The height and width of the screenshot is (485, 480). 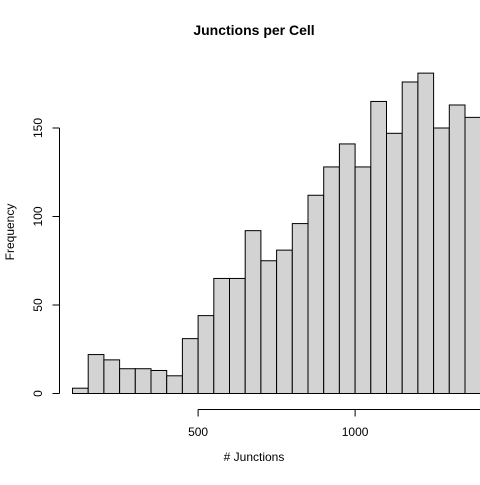 What do you see at coordinates (198, 432) in the screenshot?
I see `x-tick-label: 500` at bounding box center [198, 432].